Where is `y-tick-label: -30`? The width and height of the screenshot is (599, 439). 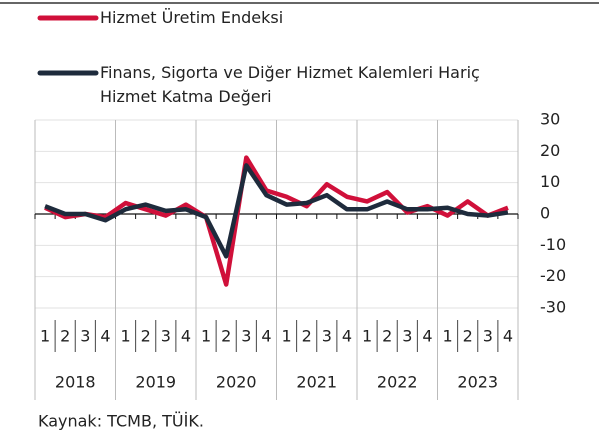 y-tick-label: -30 is located at coordinates (553, 307).